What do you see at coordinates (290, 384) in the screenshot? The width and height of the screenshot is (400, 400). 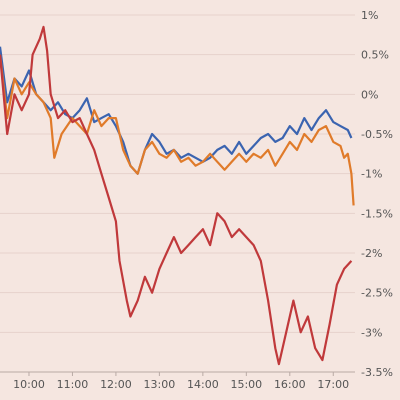 I see `x-tick-label: 16:00` at bounding box center [290, 384].